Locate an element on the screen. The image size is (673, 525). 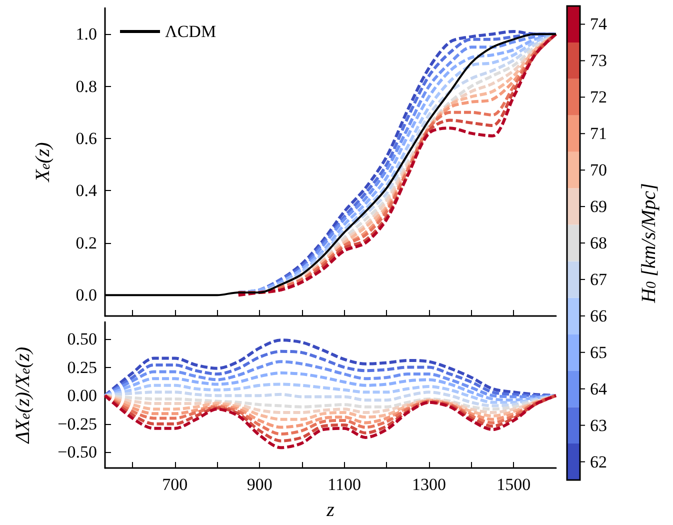
x-tick-label: 1500 is located at coordinates (513, 484).